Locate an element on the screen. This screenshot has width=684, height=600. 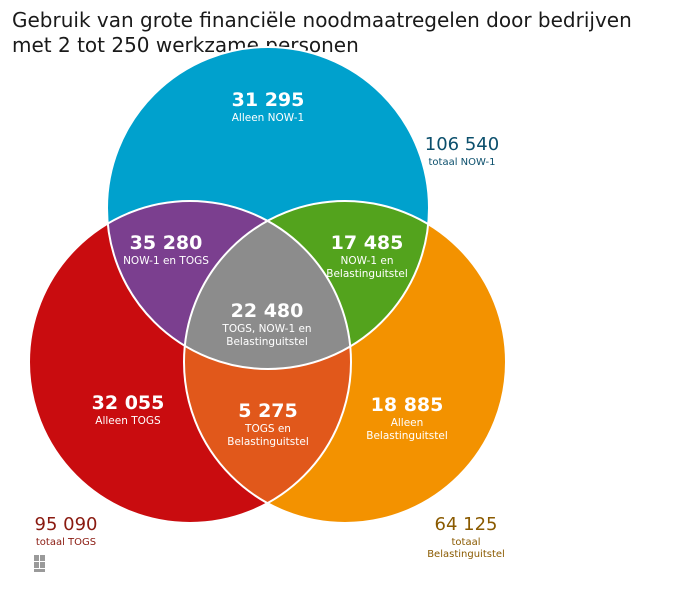
value-now-belasting: 17 485 is located at coordinates (367, 243).